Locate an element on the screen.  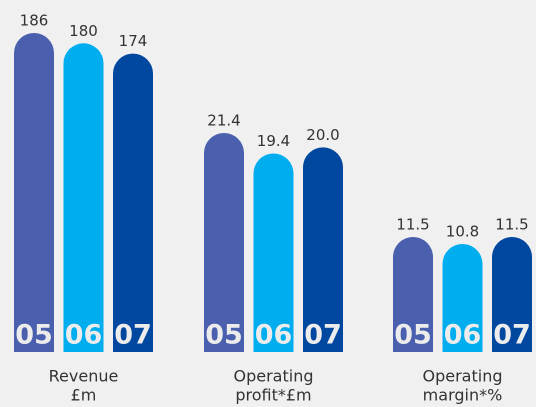
chart-title: Revenue is located at coordinates (84, 376).